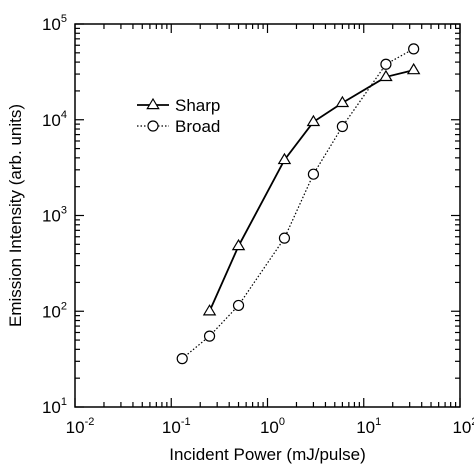 Image resolution: width=474 pixels, height=466 pixels. What do you see at coordinates (64, 306) in the screenshot?
I see `y-tick-label-exponent: 2` at bounding box center [64, 306].